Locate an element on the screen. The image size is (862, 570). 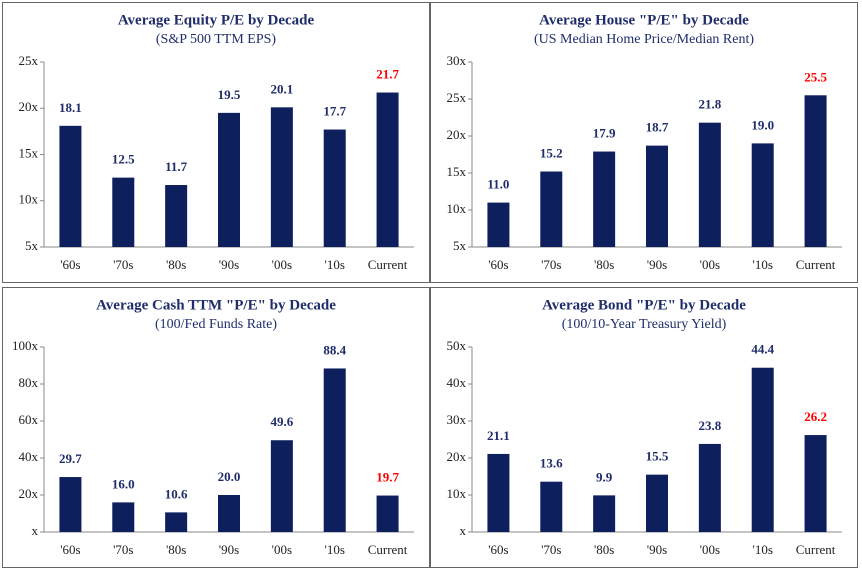
y-tick-label: 30x is located at coordinates (457, 419).